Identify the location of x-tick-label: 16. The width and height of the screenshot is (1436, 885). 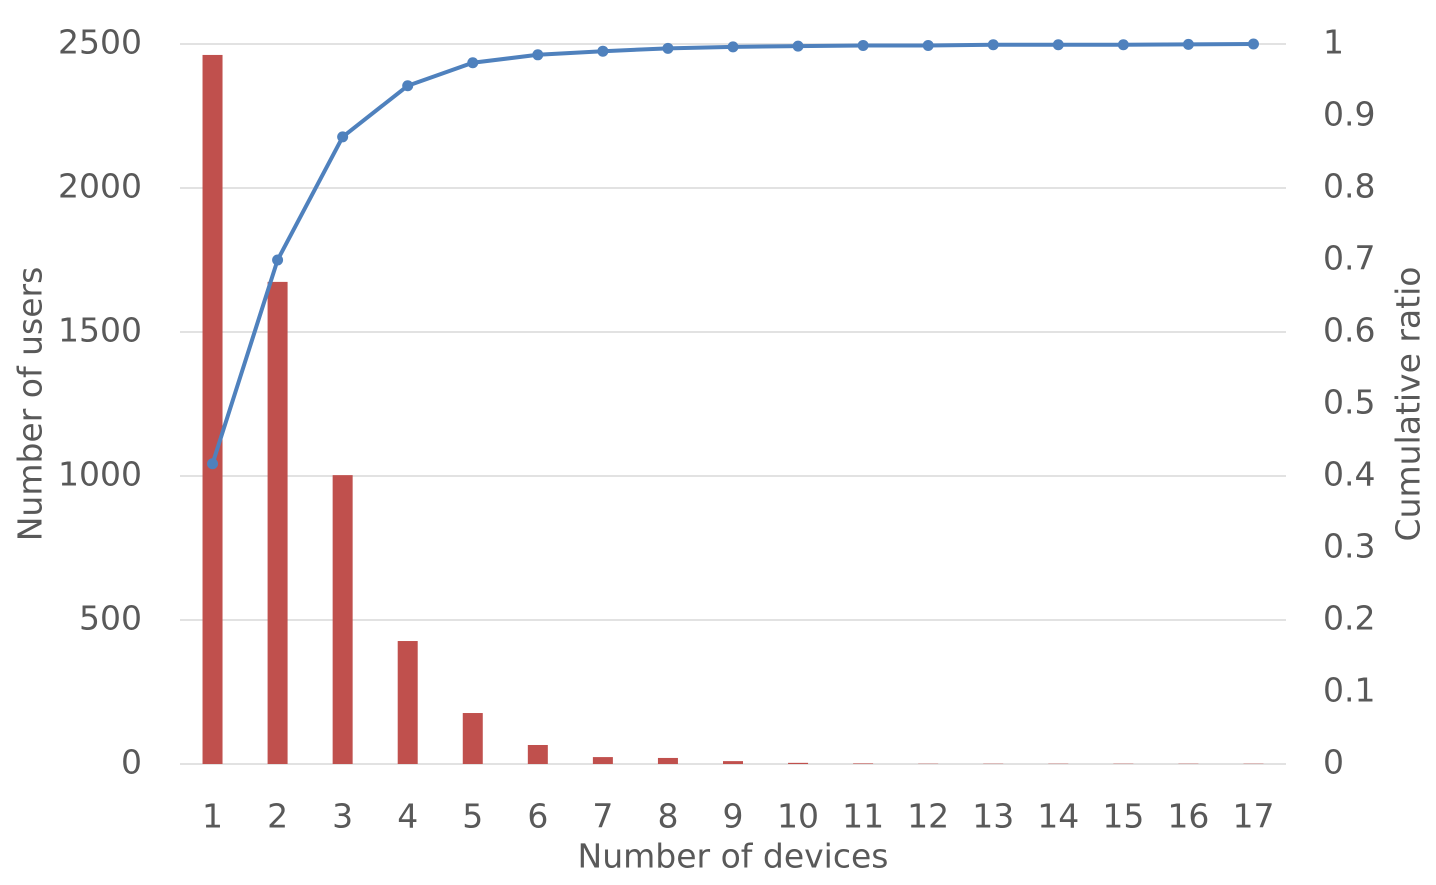
(1188, 816).